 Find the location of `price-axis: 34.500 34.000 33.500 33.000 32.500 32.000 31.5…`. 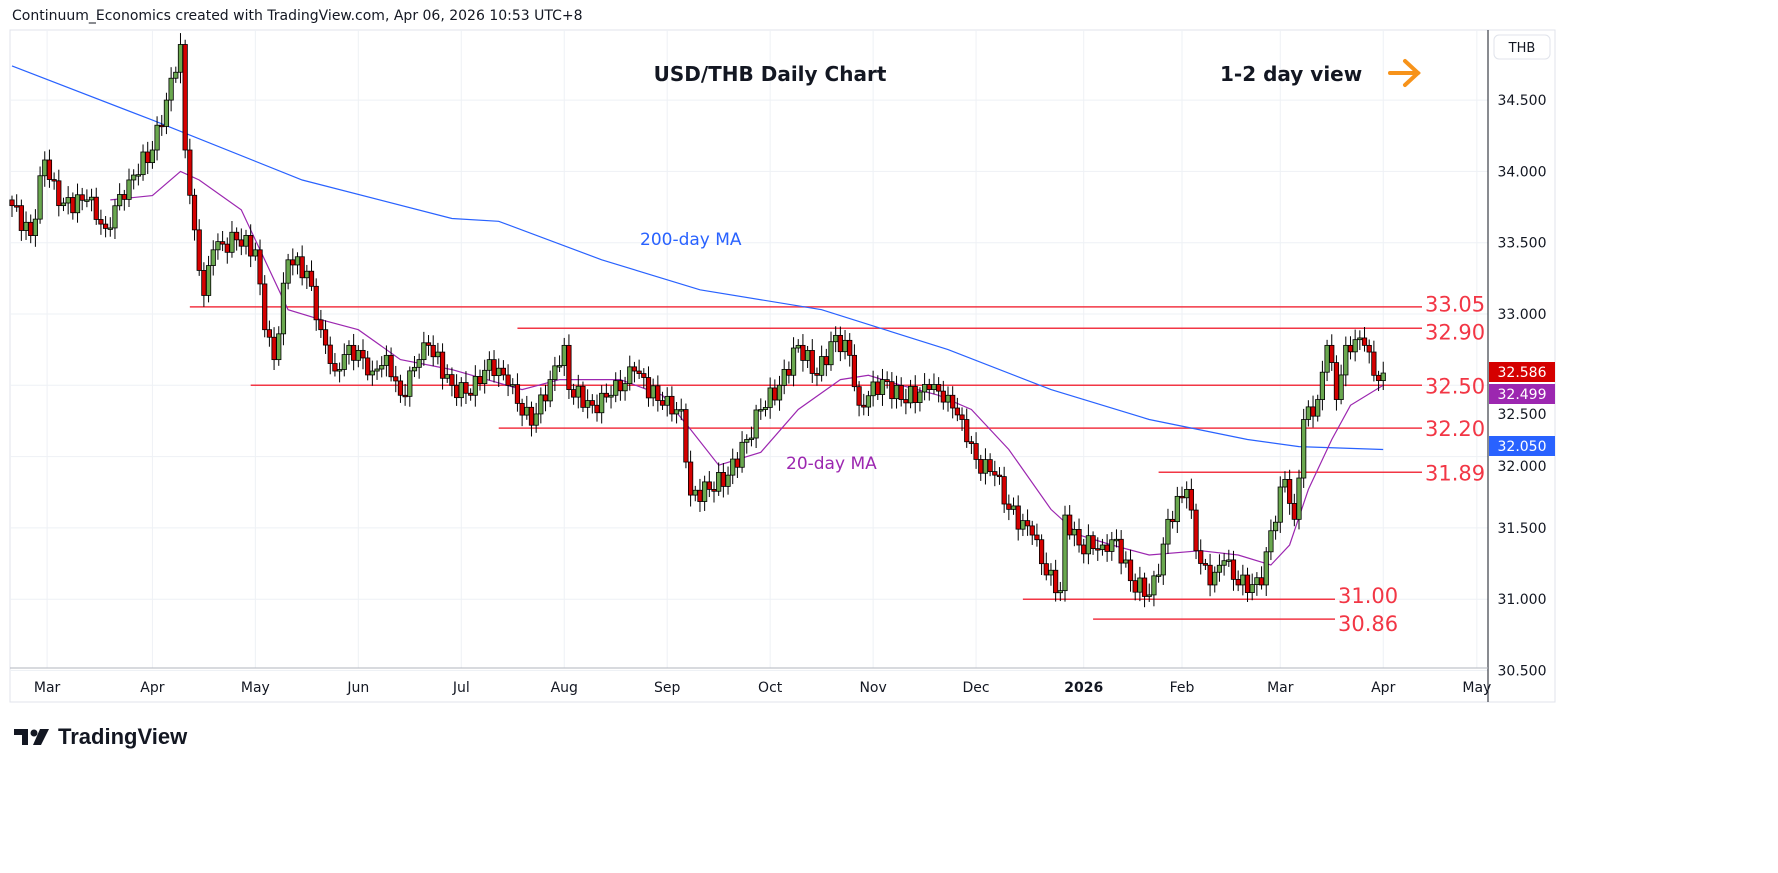

price-axis: 34.500 34.000 33.500 33.000 32.500 32.000 31.5… is located at coordinates (1522, 386).